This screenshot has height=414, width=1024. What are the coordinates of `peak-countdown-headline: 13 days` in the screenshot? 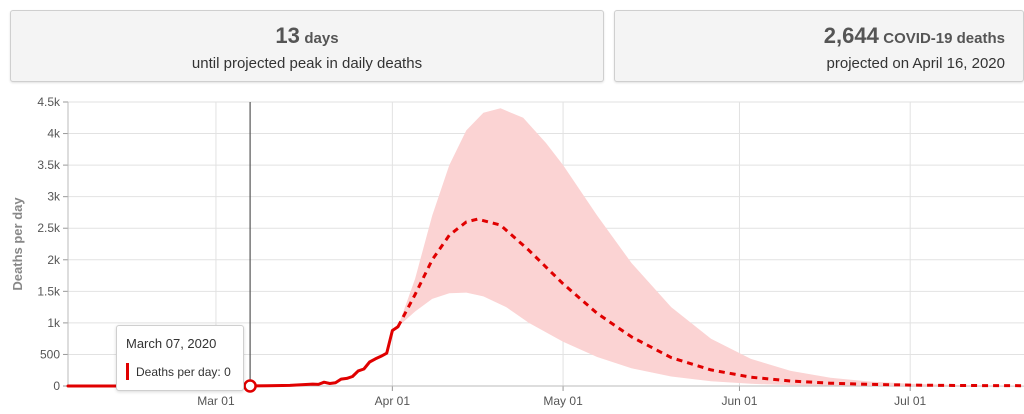 It's located at (307, 36).